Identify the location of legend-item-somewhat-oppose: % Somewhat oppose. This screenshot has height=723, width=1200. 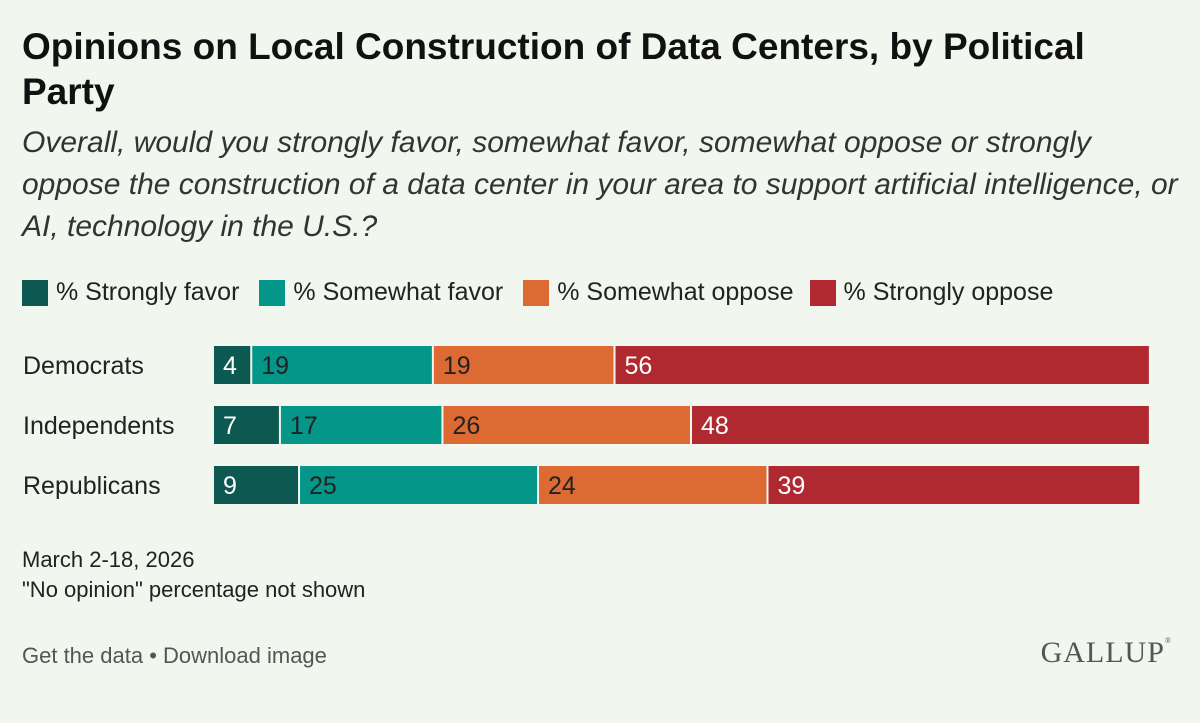
(658, 292).